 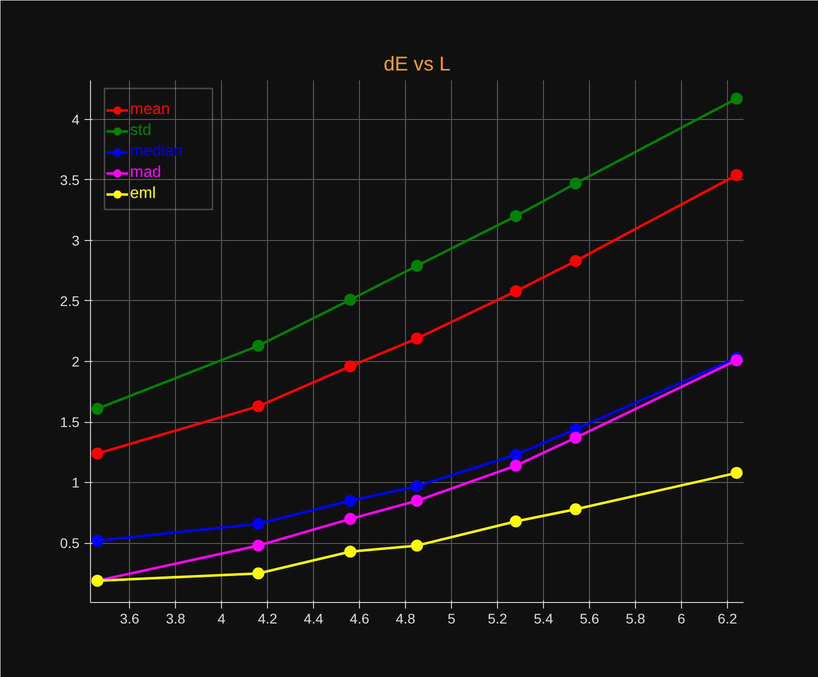 I want to click on chart-title: dE vs L, so click(x=417, y=65).